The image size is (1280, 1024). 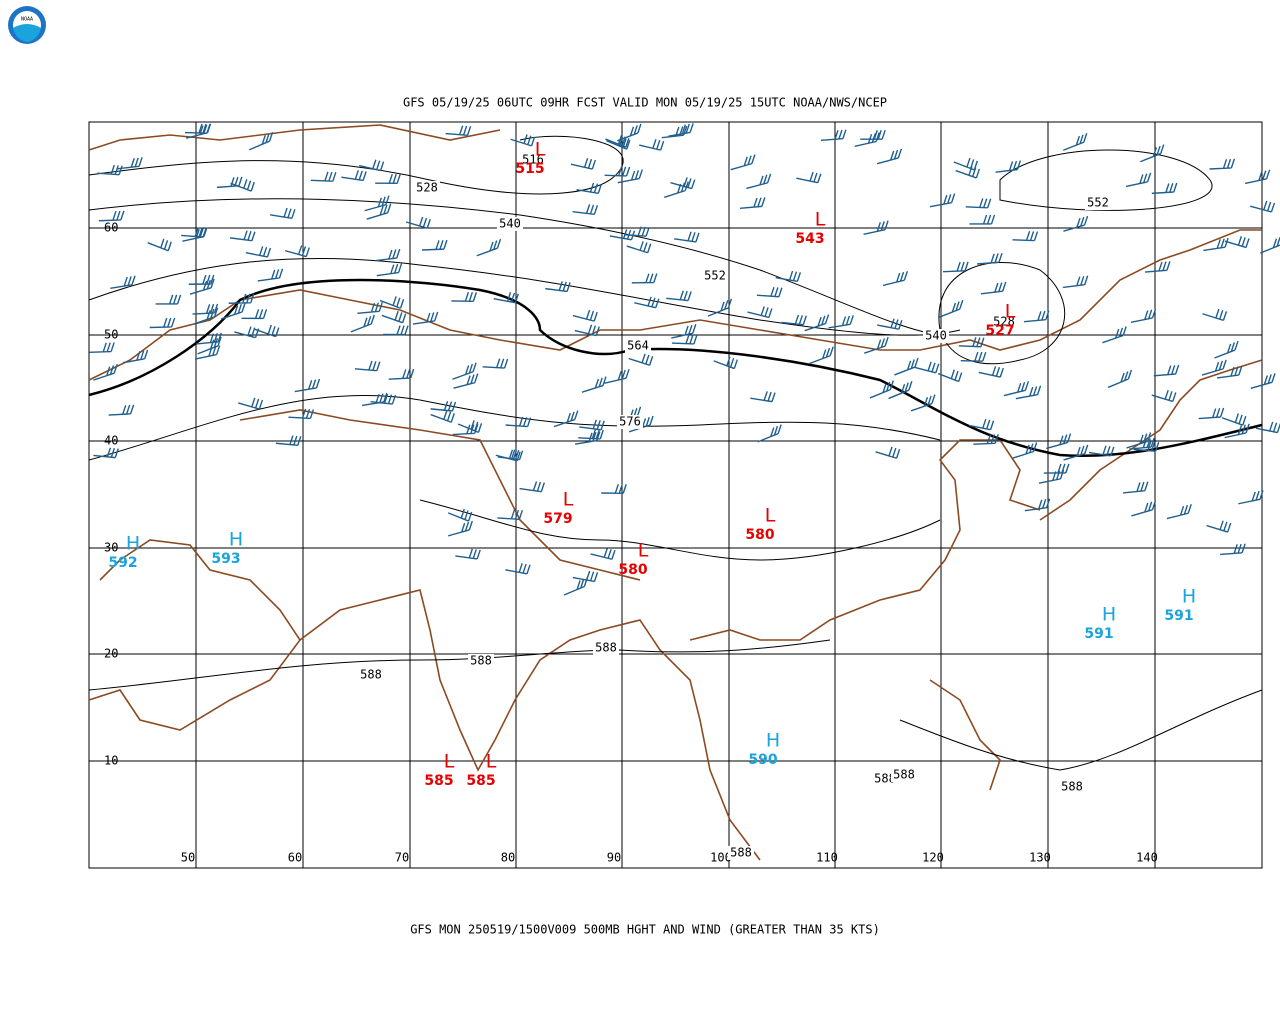 I want to click on contour-label: 540, so click(x=936, y=336).